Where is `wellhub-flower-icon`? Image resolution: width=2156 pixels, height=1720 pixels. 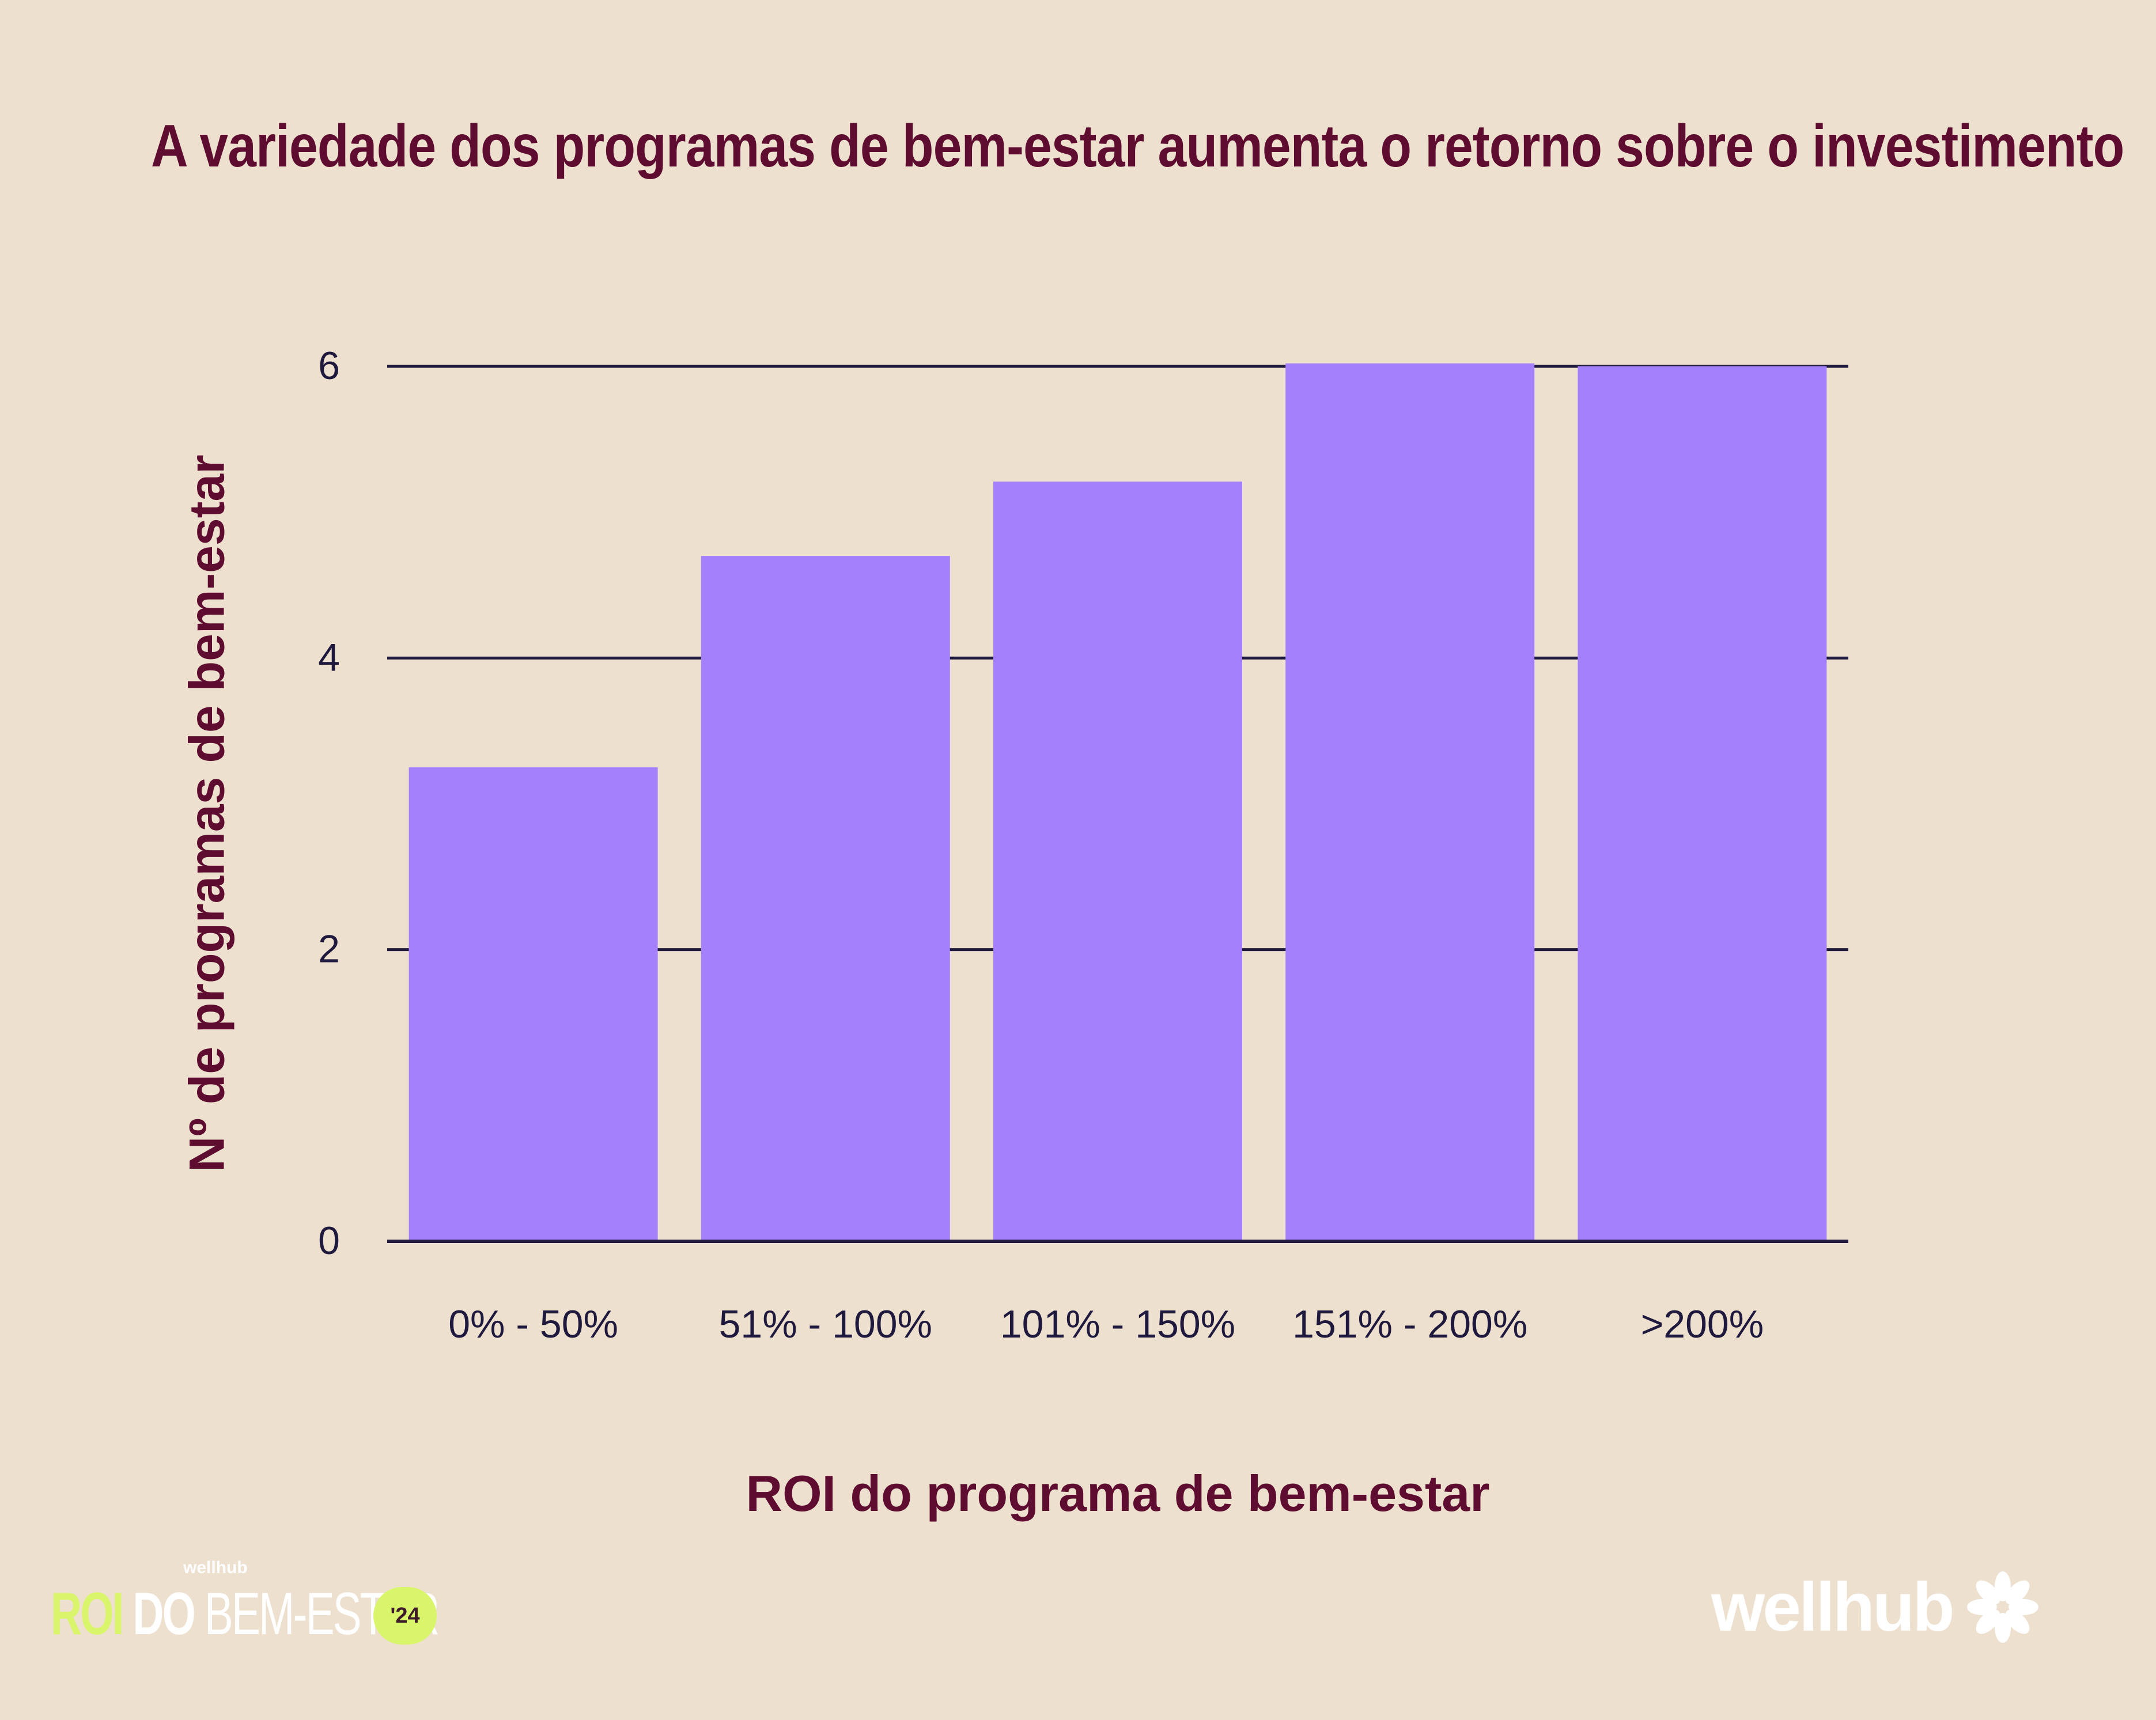 wellhub-flower-icon is located at coordinates (2002, 1607).